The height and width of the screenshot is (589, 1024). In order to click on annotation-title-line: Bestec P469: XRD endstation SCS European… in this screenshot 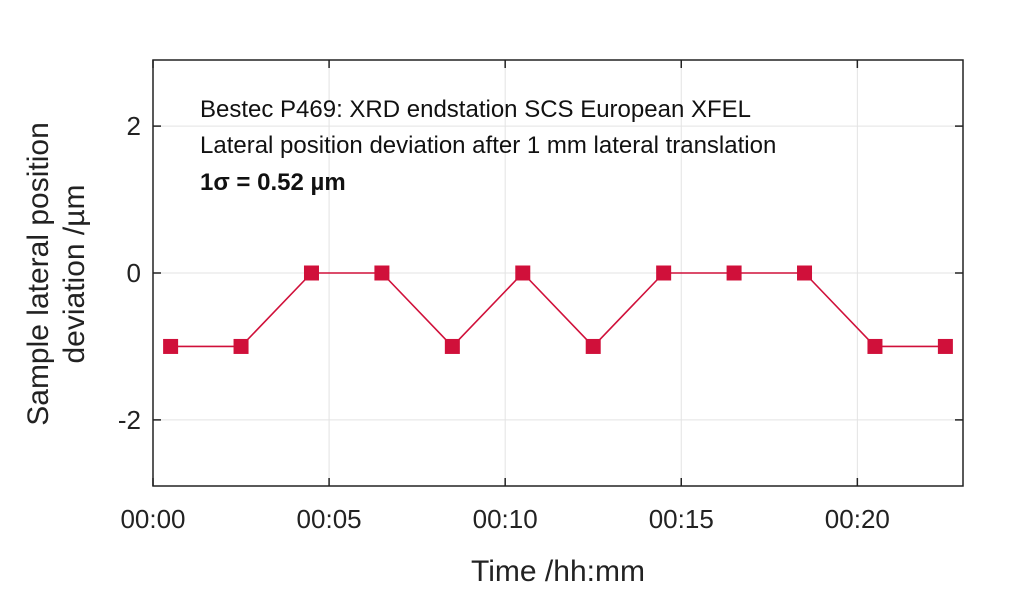, I will do `click(475, 109)`.